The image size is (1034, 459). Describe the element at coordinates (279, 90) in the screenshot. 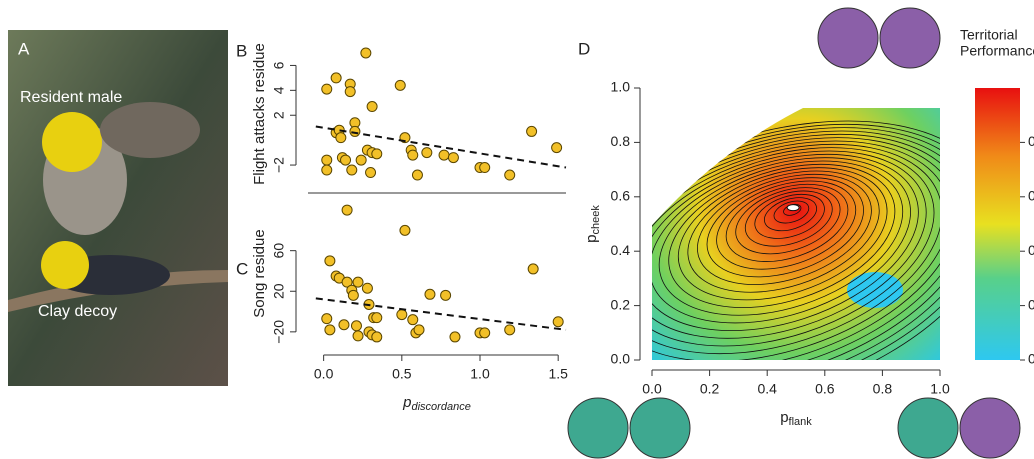

I see `y-tick-label: 4` at that location.